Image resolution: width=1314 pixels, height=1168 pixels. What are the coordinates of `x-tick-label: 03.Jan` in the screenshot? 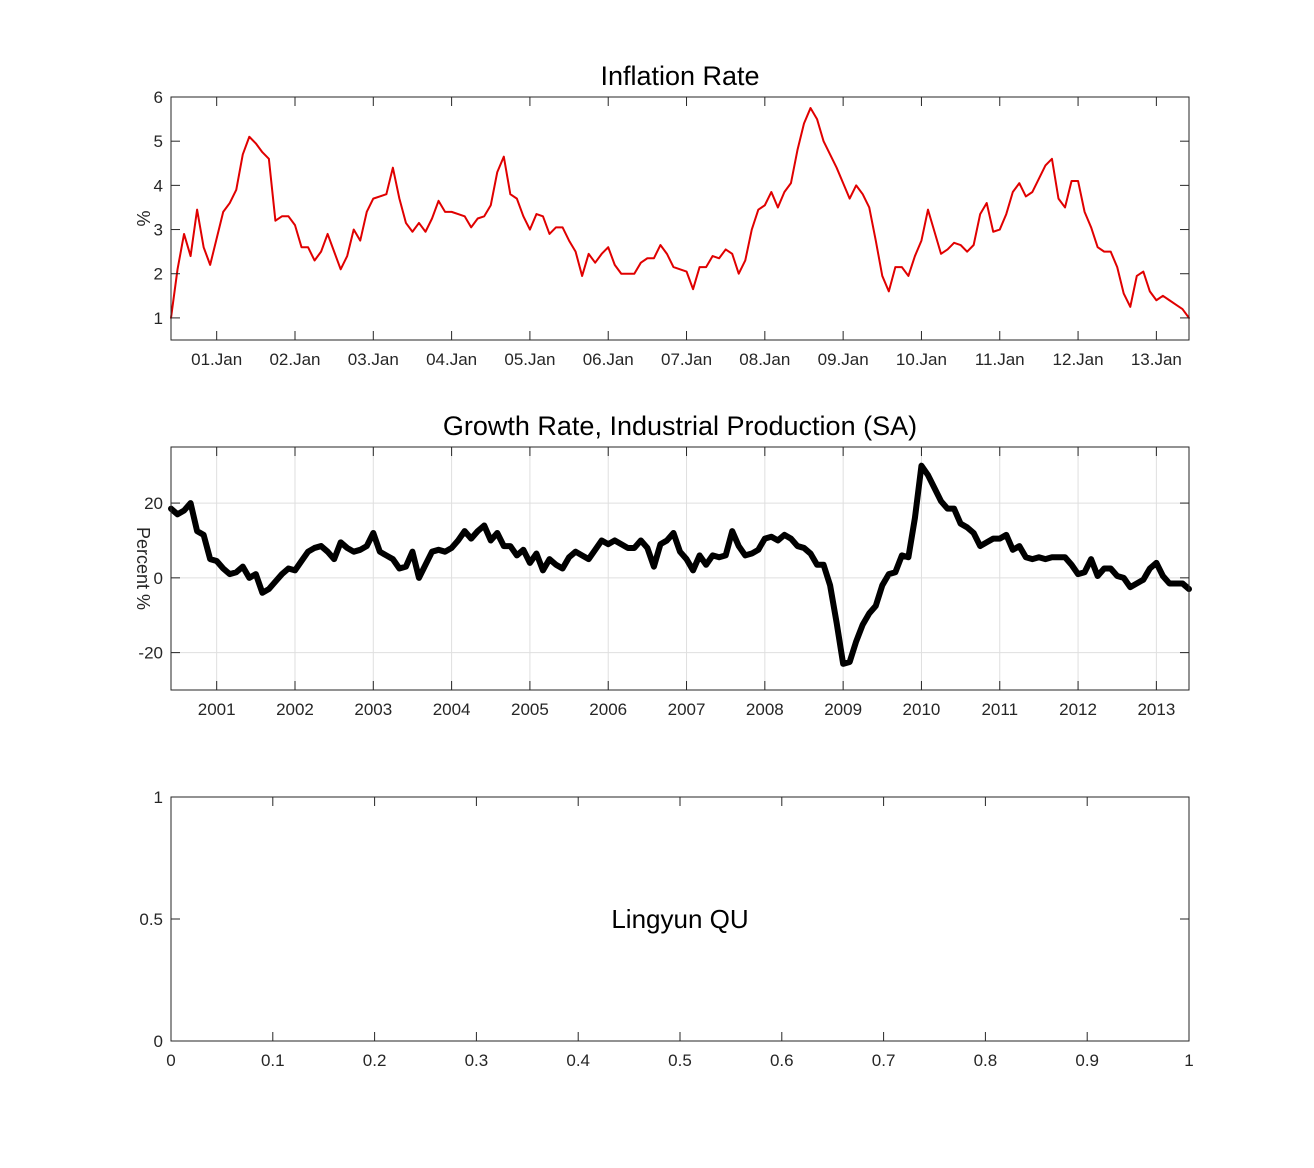 It's located at (373, 359).